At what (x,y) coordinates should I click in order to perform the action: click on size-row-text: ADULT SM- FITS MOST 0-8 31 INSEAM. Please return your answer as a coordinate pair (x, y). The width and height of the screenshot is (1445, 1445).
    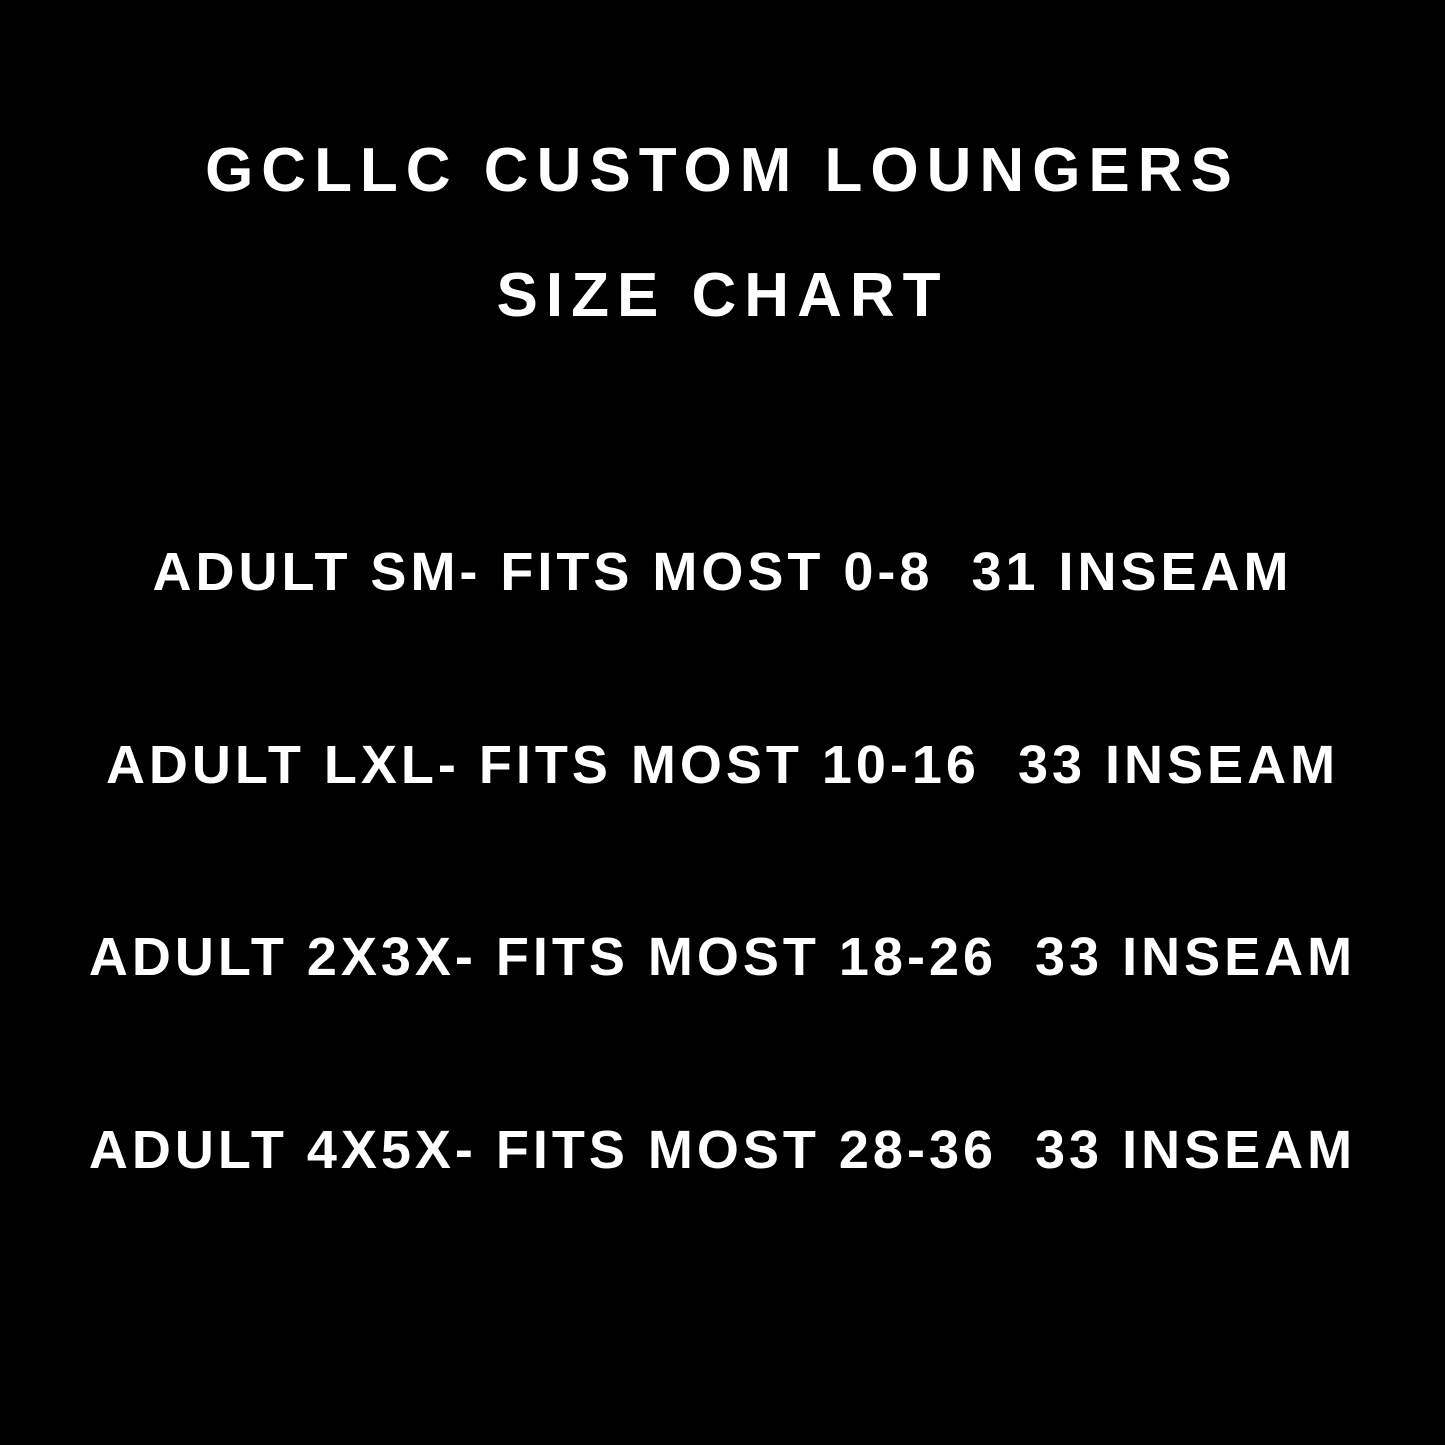
    Looking at the image, I should click on (722, 572).